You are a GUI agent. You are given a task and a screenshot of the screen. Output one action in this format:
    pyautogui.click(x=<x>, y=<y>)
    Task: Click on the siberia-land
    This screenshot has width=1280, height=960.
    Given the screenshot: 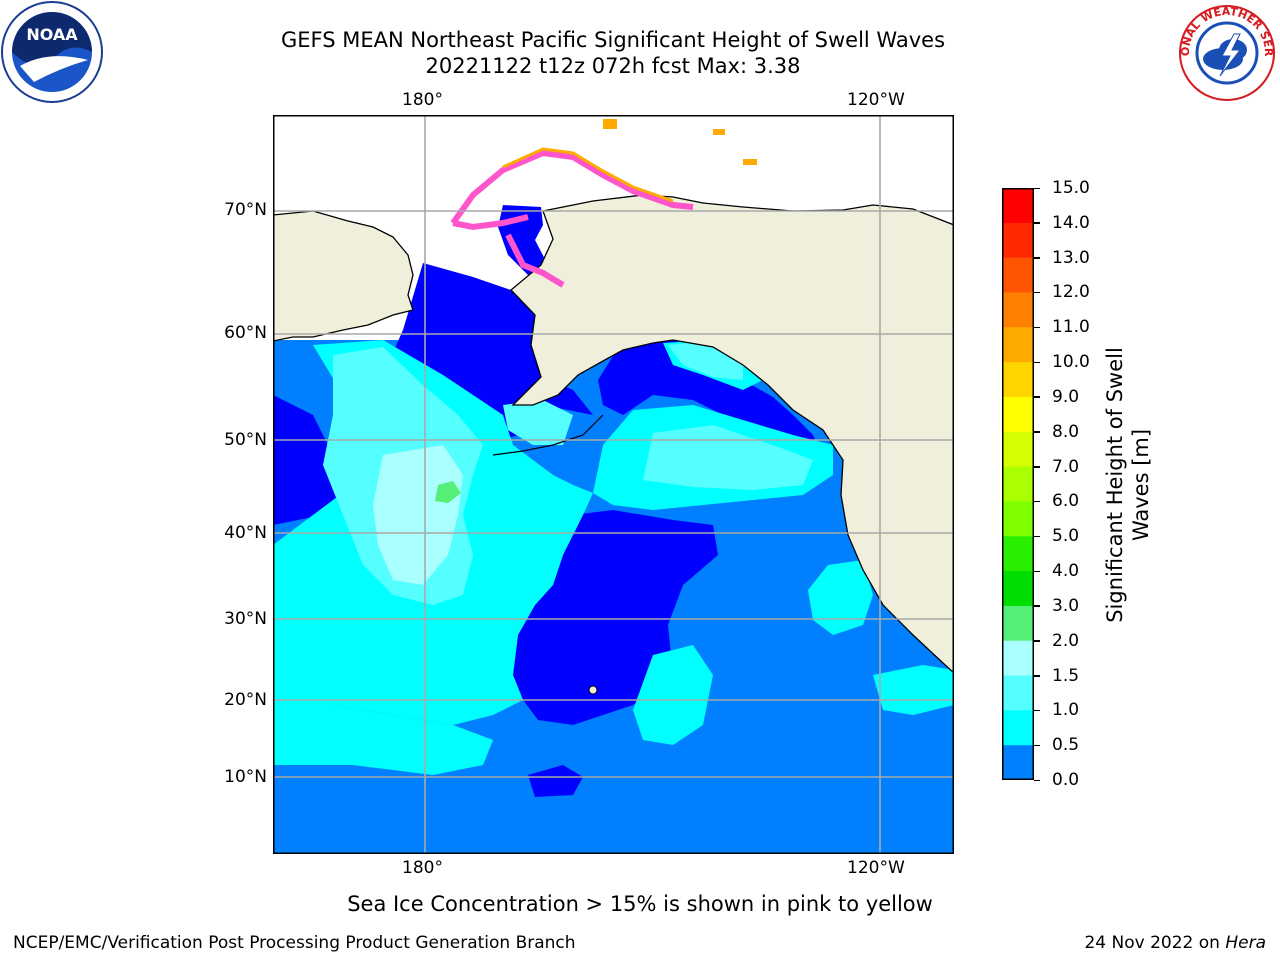 What is the action you would take?
    pyautogui.click(x=343, y=276)
    